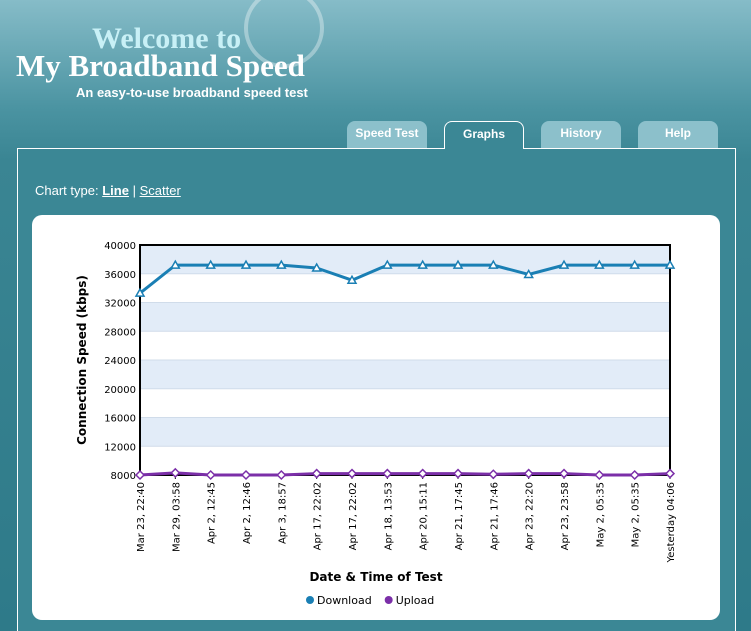  Describe the element at coordinates (387, 134) in the screenshot. I see `tab: Speed Test` at that location.